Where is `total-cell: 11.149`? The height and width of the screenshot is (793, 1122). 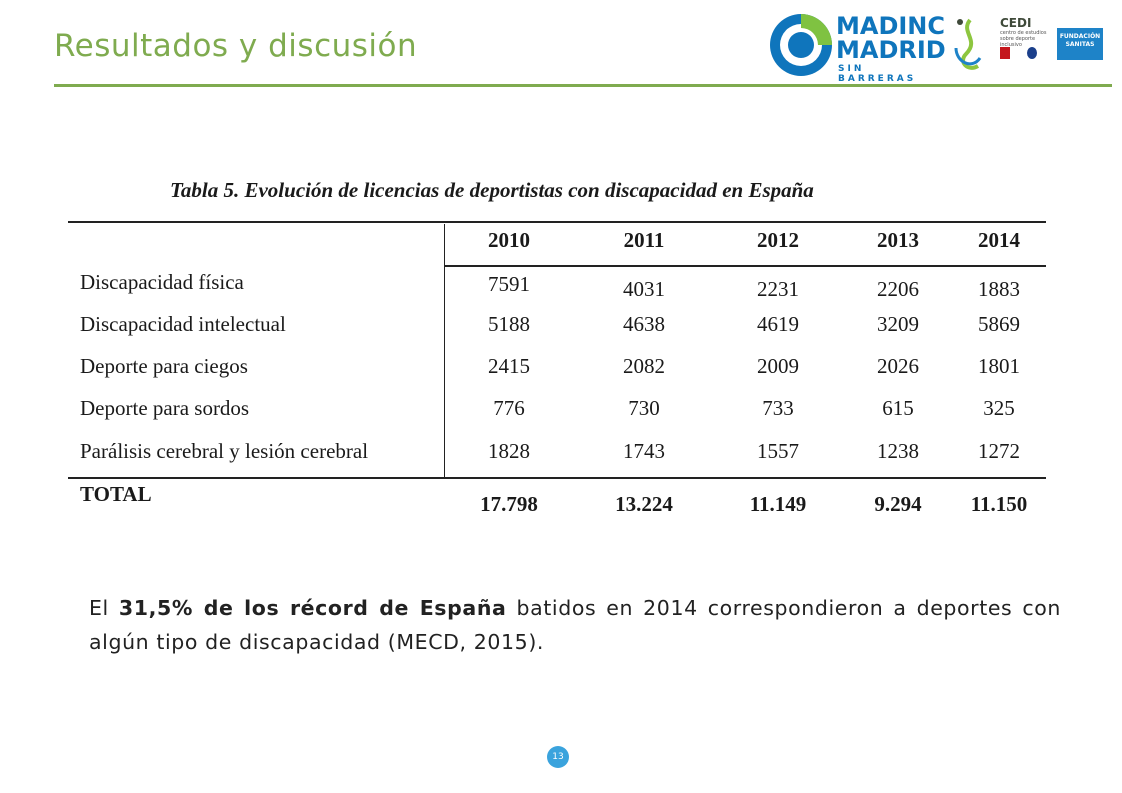
total-cell: 11.149 is located at coordinates (778, 504).